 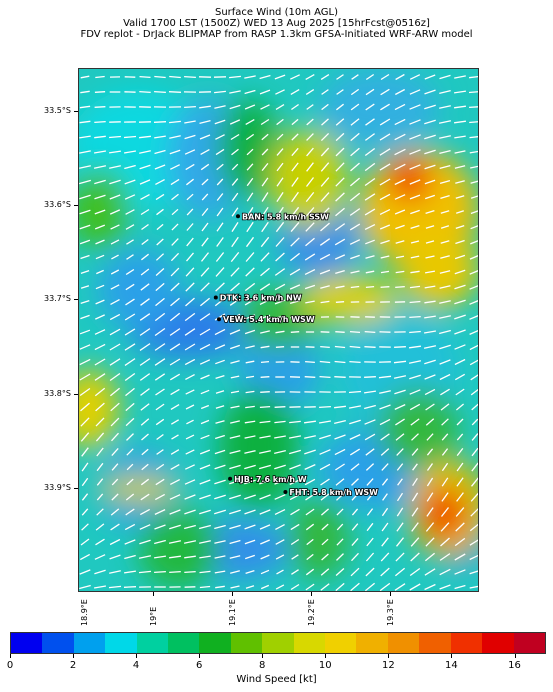 What do you see at coordinates (238, 216) in the screenshot?
I see `site-marker-ban` at bounding box center [238, 216].